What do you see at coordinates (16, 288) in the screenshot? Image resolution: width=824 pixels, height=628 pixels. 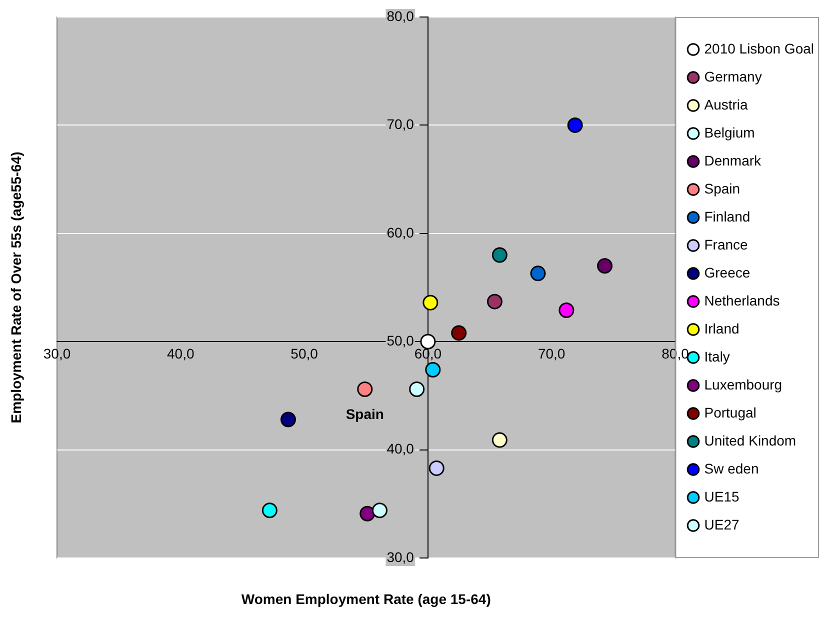 I see `y-axis-title: Employment Rate of Over 55s (age55-64)` at bounding box center [16, 288].